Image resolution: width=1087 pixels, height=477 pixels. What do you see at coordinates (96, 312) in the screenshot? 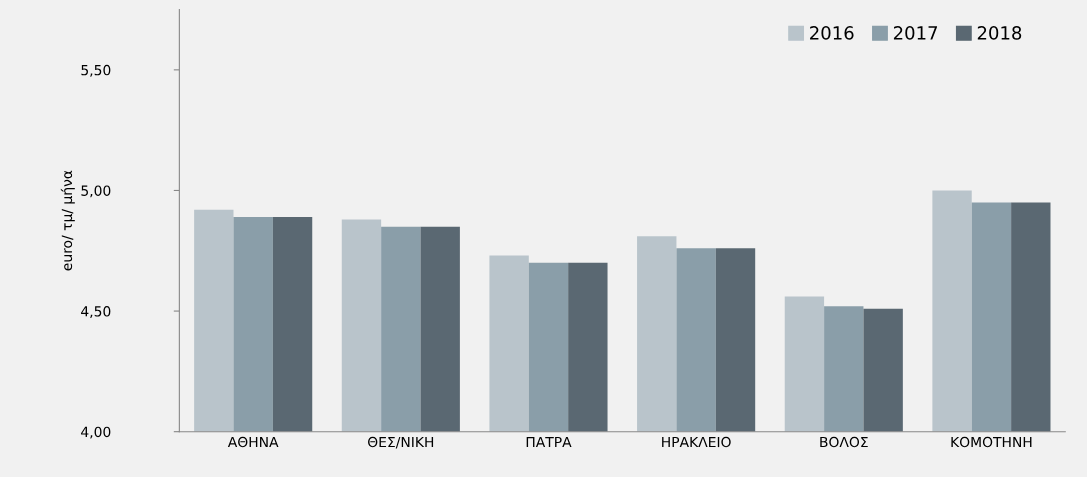
I see `y-tick-label: 4,50` at bounding box center [96, 312].